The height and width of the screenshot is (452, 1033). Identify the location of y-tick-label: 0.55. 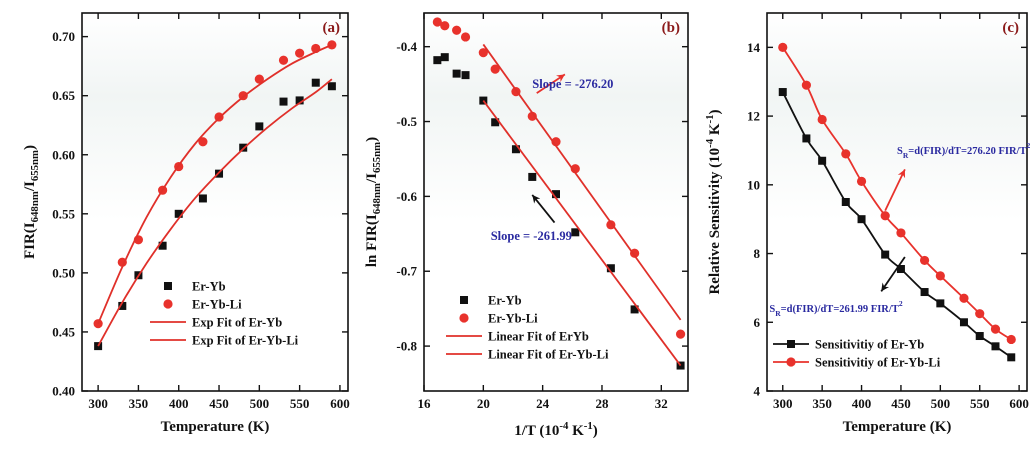
(63, 213).